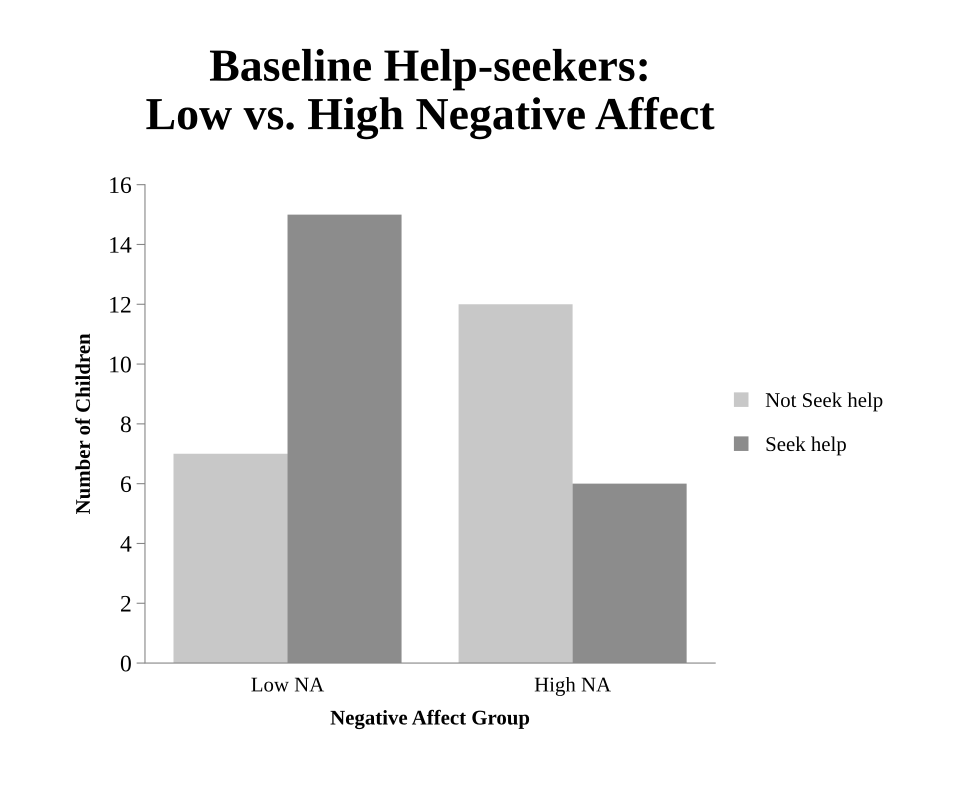  I want to click on y-tick-label: 14, so click(121, 245).